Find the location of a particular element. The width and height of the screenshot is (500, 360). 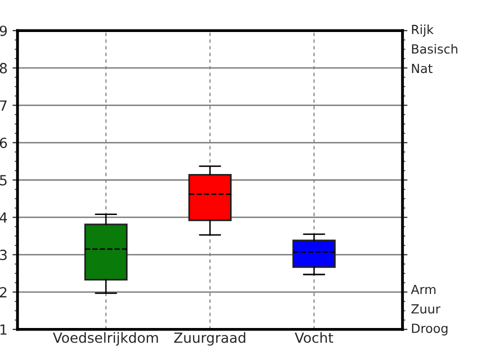

y-tick-label: 7 is located at coordinates (3, 105).